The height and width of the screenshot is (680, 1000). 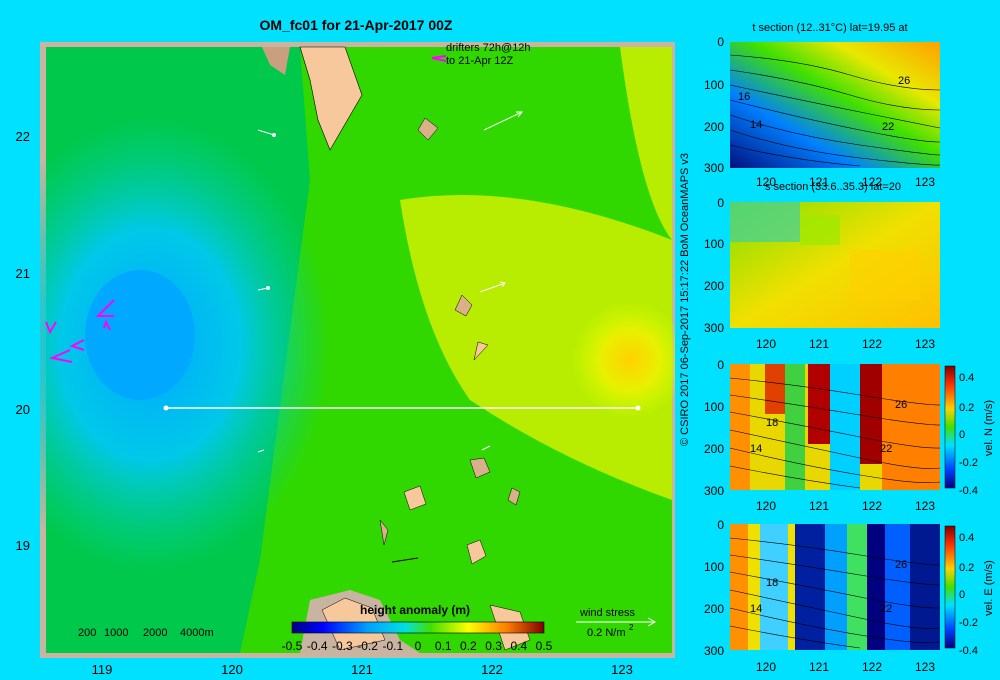 I want to click on vn-y-ticks: 0 100 200 300, so click(x=714, y=428).